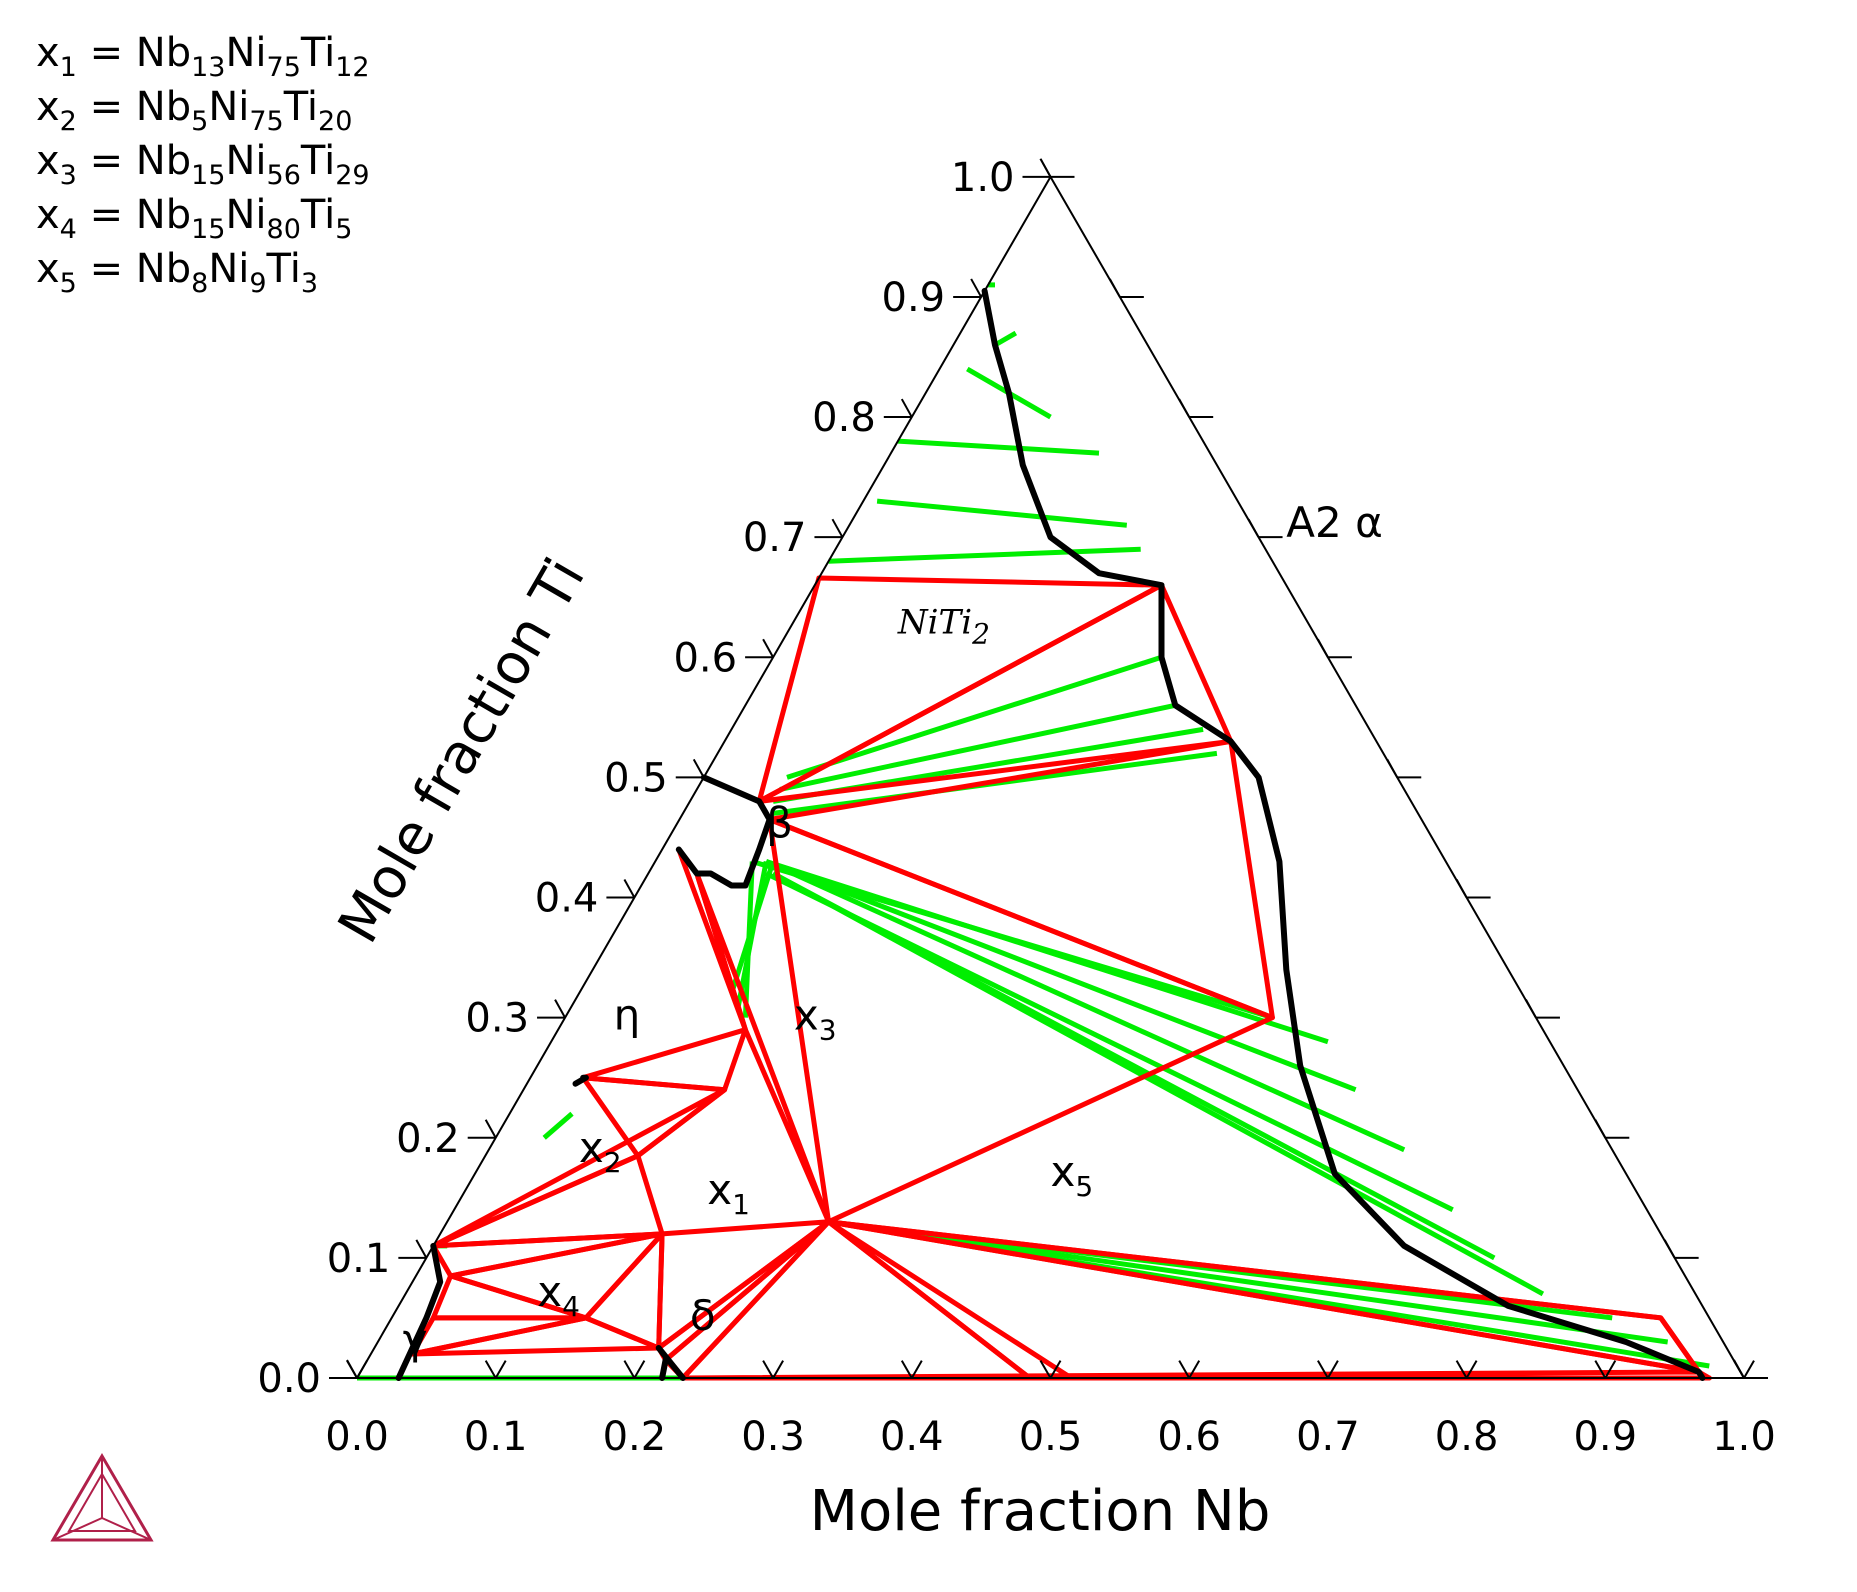 Image resolution: width=1857 pixels, height=1592 pixels. What do you see at coordinates (194, 110) in the screenshot?
I see `legend-x2: x2 = Nb5Ni75Ti20` at bounding box center [194, 110].